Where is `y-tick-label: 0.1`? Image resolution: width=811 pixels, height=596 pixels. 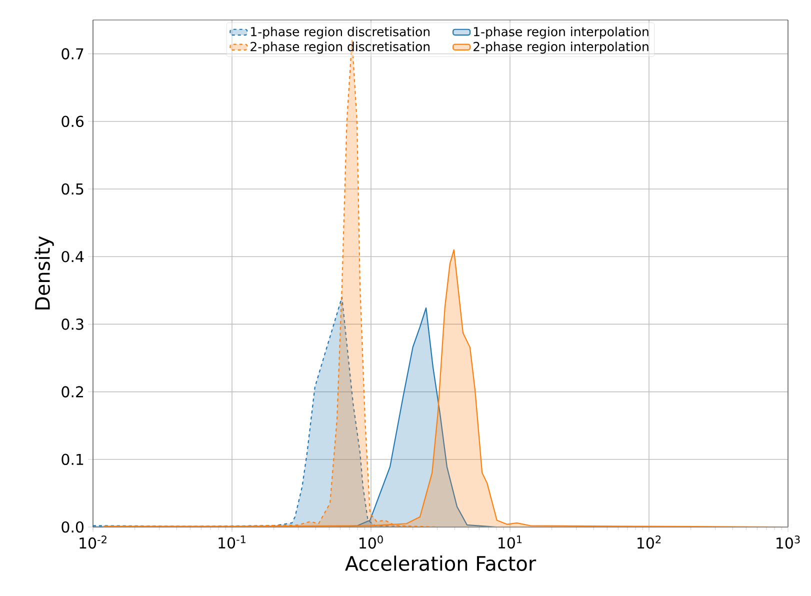 y-tick-label: 0.1 is located at coordinates (73, 460).